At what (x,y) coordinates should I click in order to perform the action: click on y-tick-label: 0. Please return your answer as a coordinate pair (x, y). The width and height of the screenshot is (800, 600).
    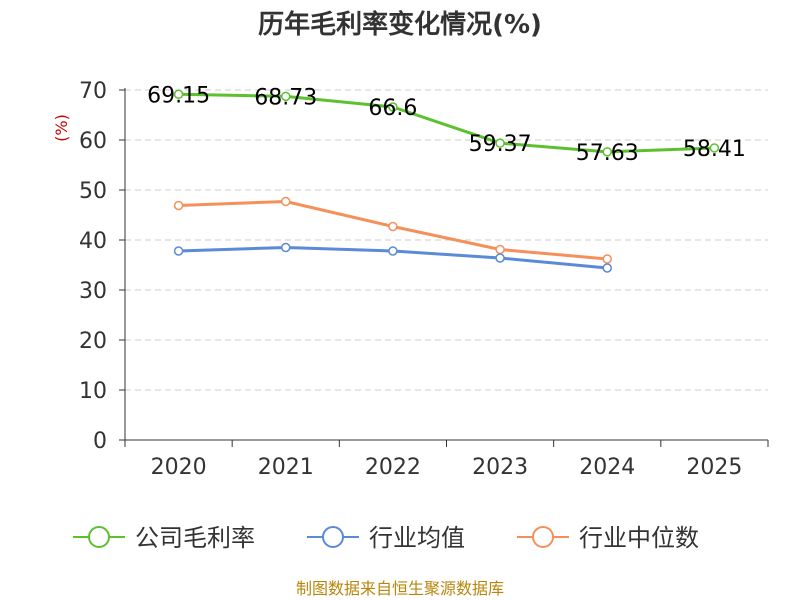
    Looking at the image, I should click on (100, 441).